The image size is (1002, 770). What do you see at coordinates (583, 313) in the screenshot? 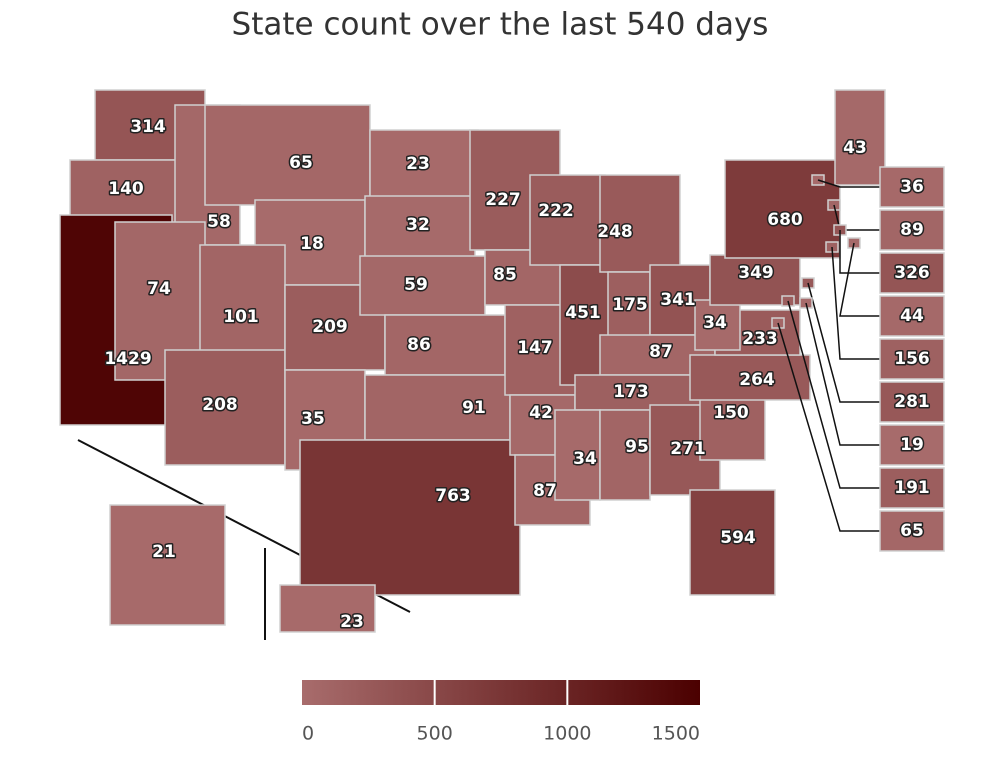
I see `state-label: 451` at bounding box center [583, 313].